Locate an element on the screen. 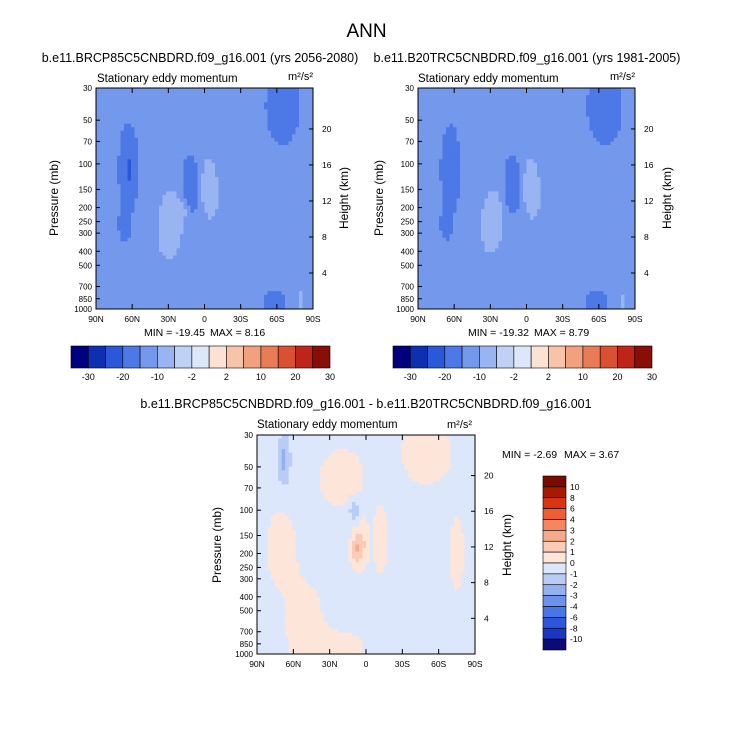 Image resolution: width=733 pixels, height=746 pixels. y-tick-label: 500 is located at coordinates (86, 265).